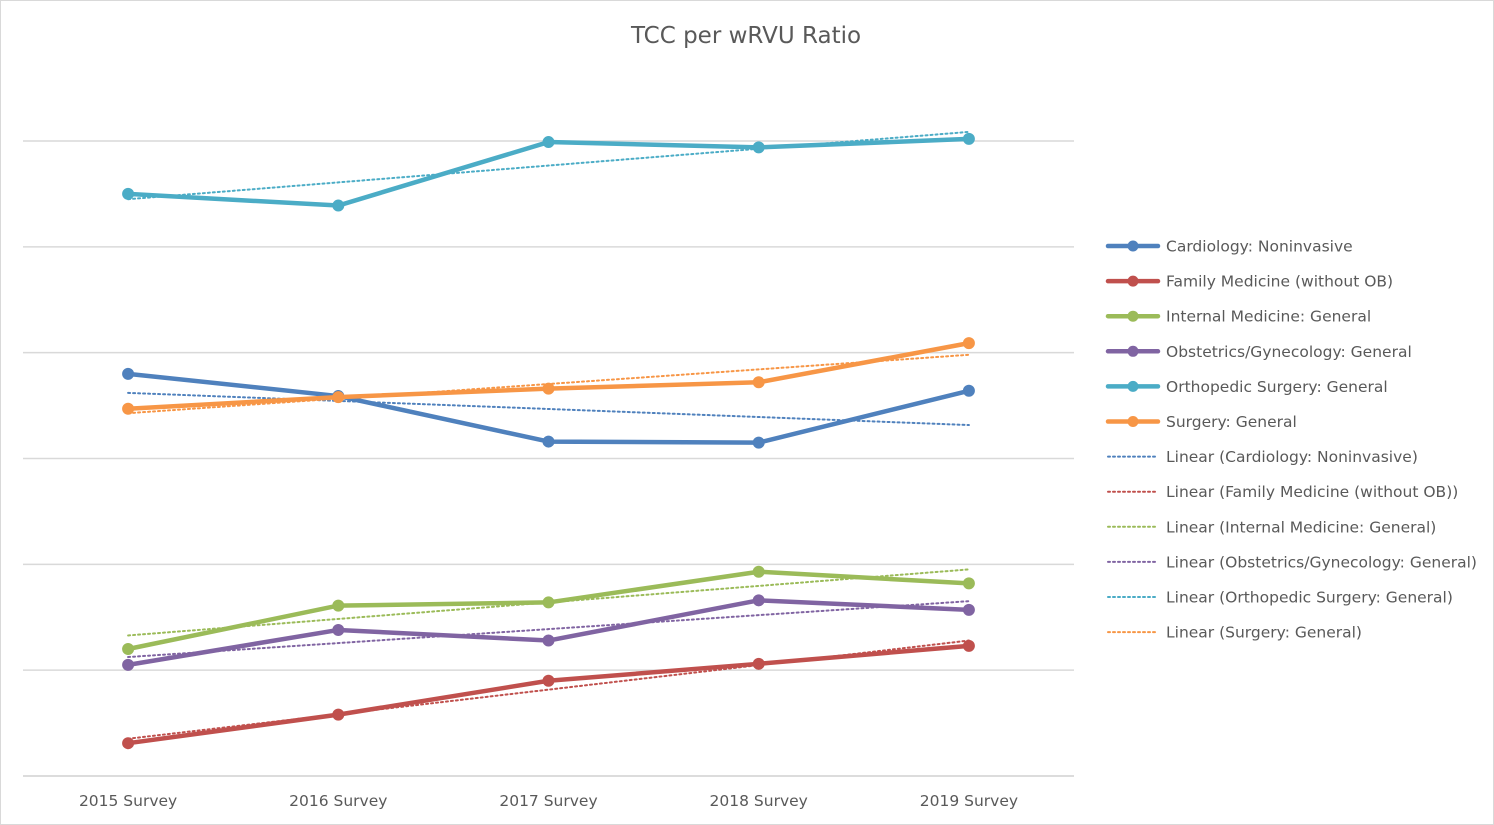 The image size is (1494, 825). Describe the element at coordinates (1277, 387) in the screenshot. I see `legend-label: Orthopedic Surgery: General` at that location.